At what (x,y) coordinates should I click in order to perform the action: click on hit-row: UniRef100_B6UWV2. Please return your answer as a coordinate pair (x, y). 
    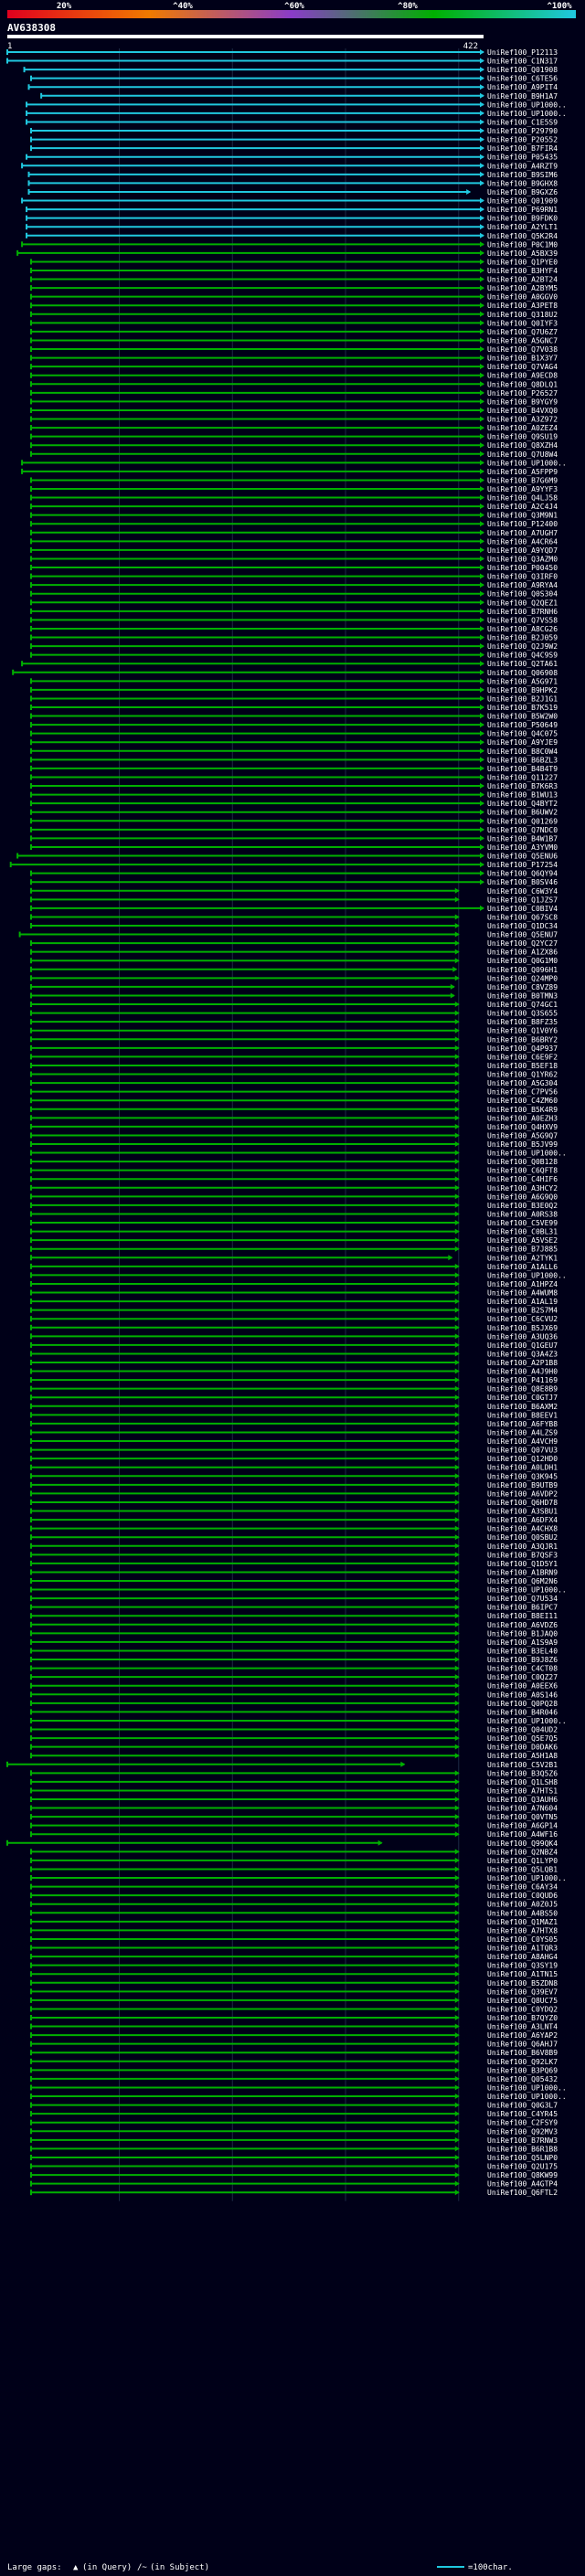
    Looking at the image, I should click on (294, 813).